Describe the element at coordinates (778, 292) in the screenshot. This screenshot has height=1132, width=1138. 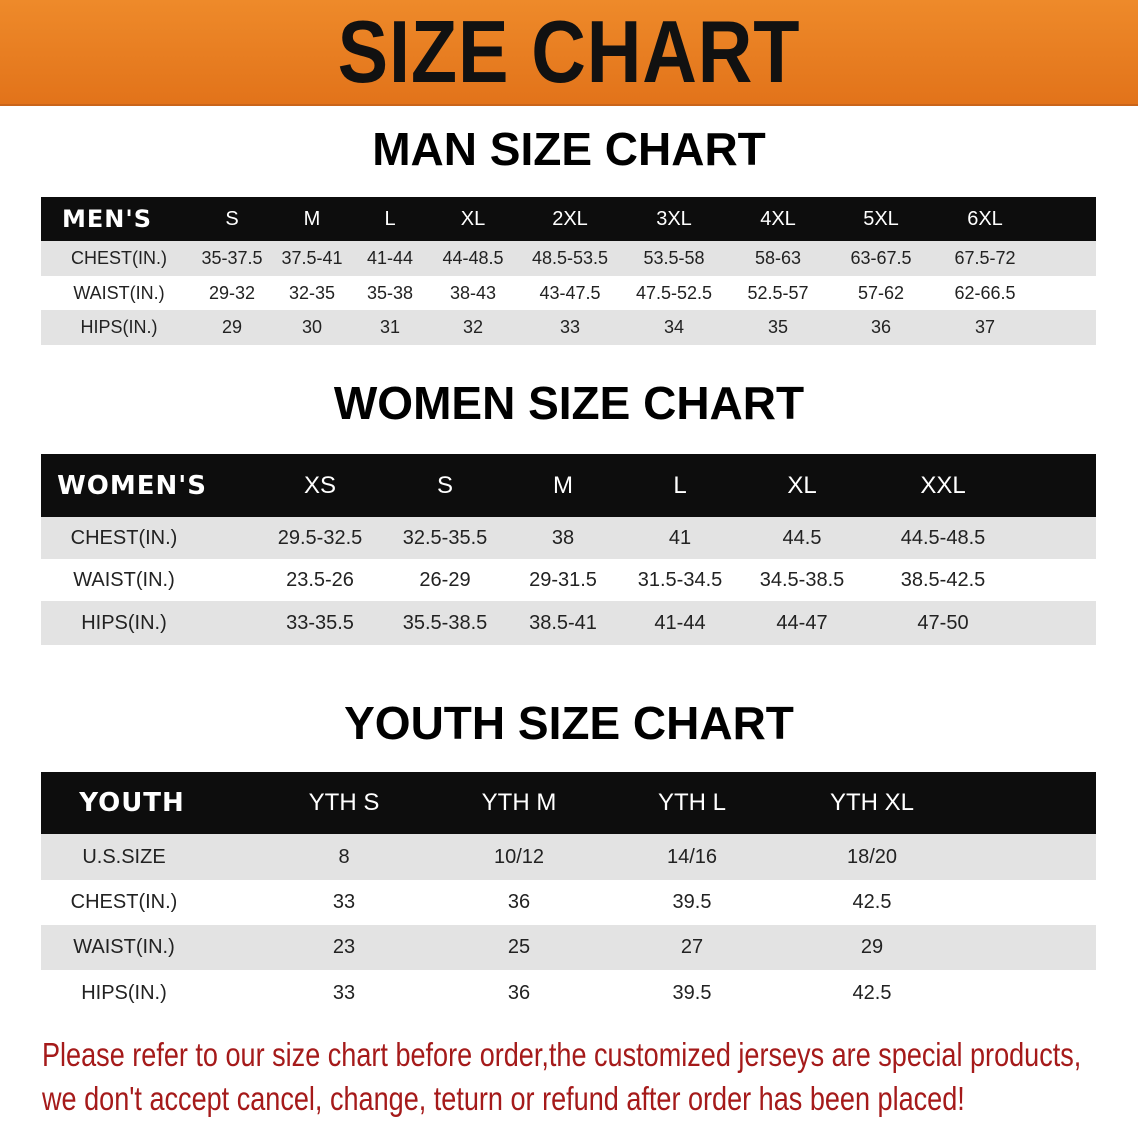
I see `measurement-cell: 52.5-57` at that location.